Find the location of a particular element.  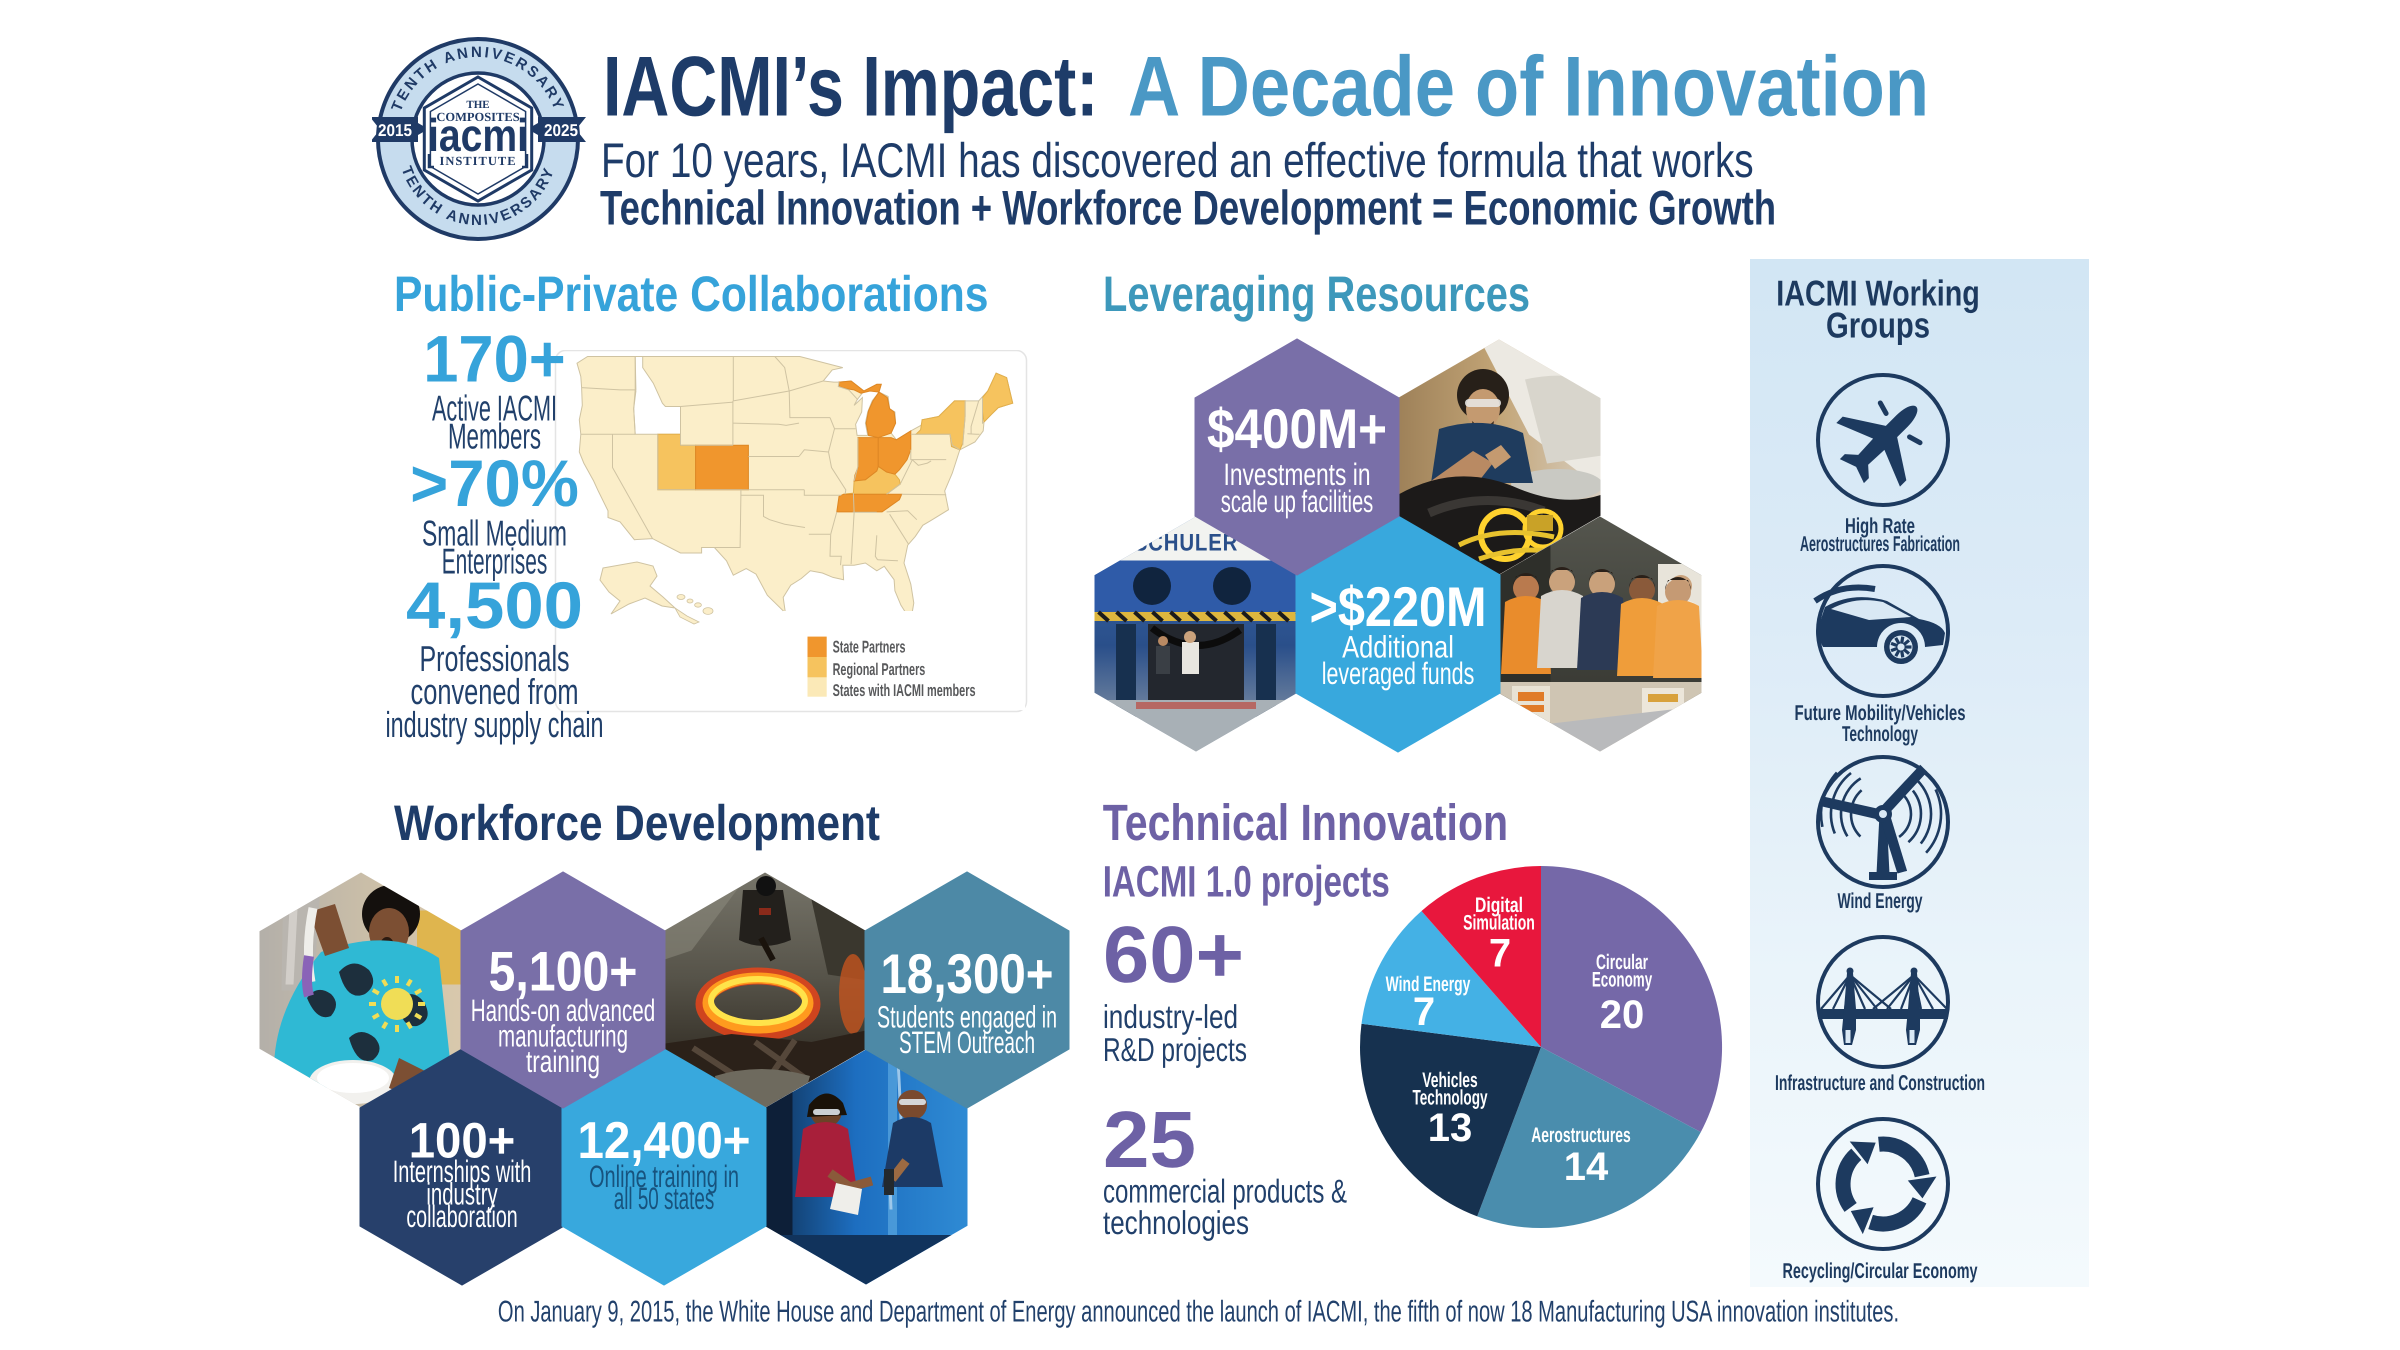

svg-text: Technical Innovation is located at coordinates (1305, 822).